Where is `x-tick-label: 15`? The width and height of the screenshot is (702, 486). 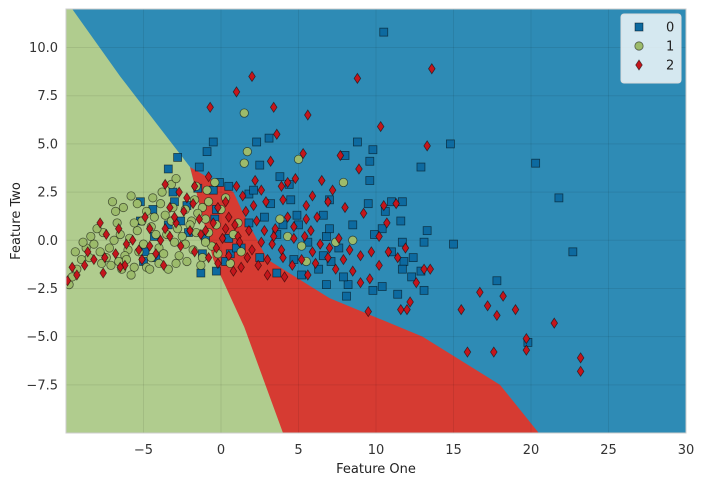 x-tick-label: 15 is located at coordinates (453, 450).